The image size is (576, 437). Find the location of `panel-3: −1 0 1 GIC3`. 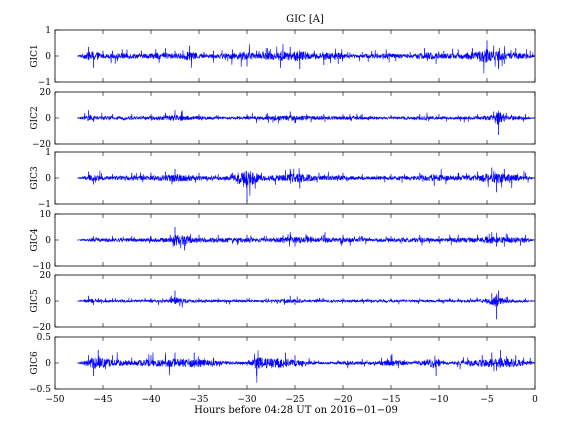

panel-3: −1 0 1 GIC3 is located at coordinates (283, 179).